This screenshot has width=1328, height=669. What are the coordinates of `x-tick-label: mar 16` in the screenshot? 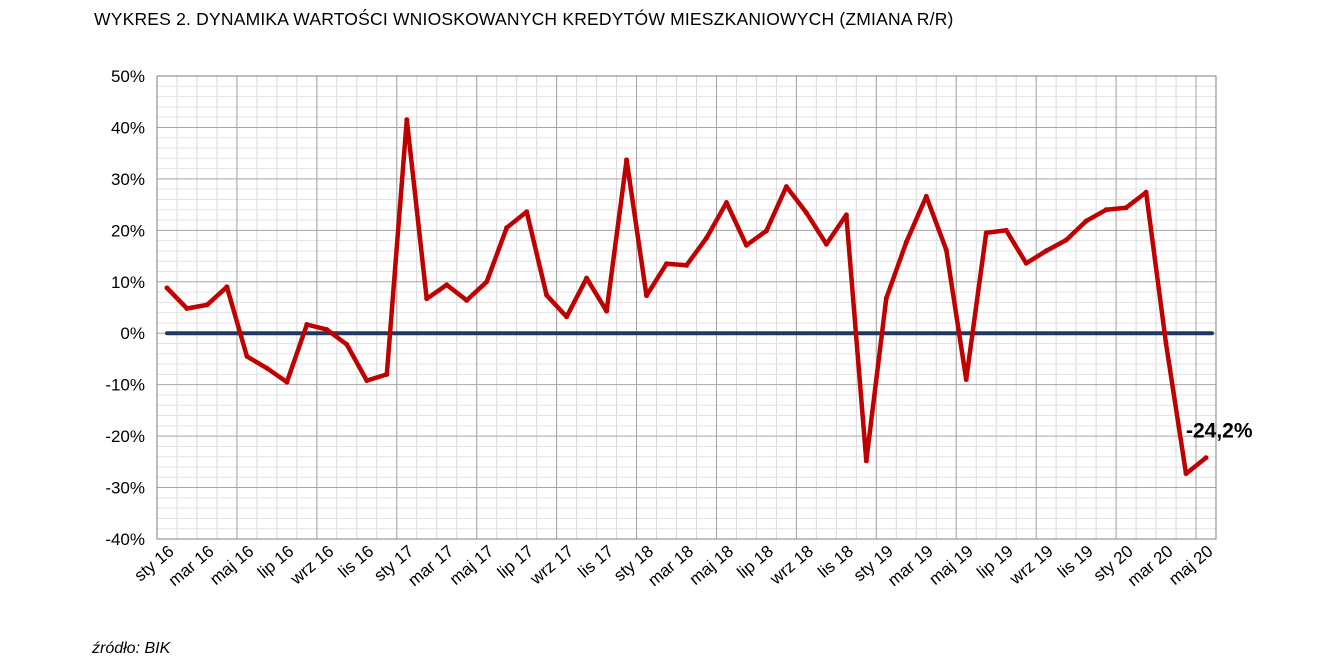 It's located at (191, 566).